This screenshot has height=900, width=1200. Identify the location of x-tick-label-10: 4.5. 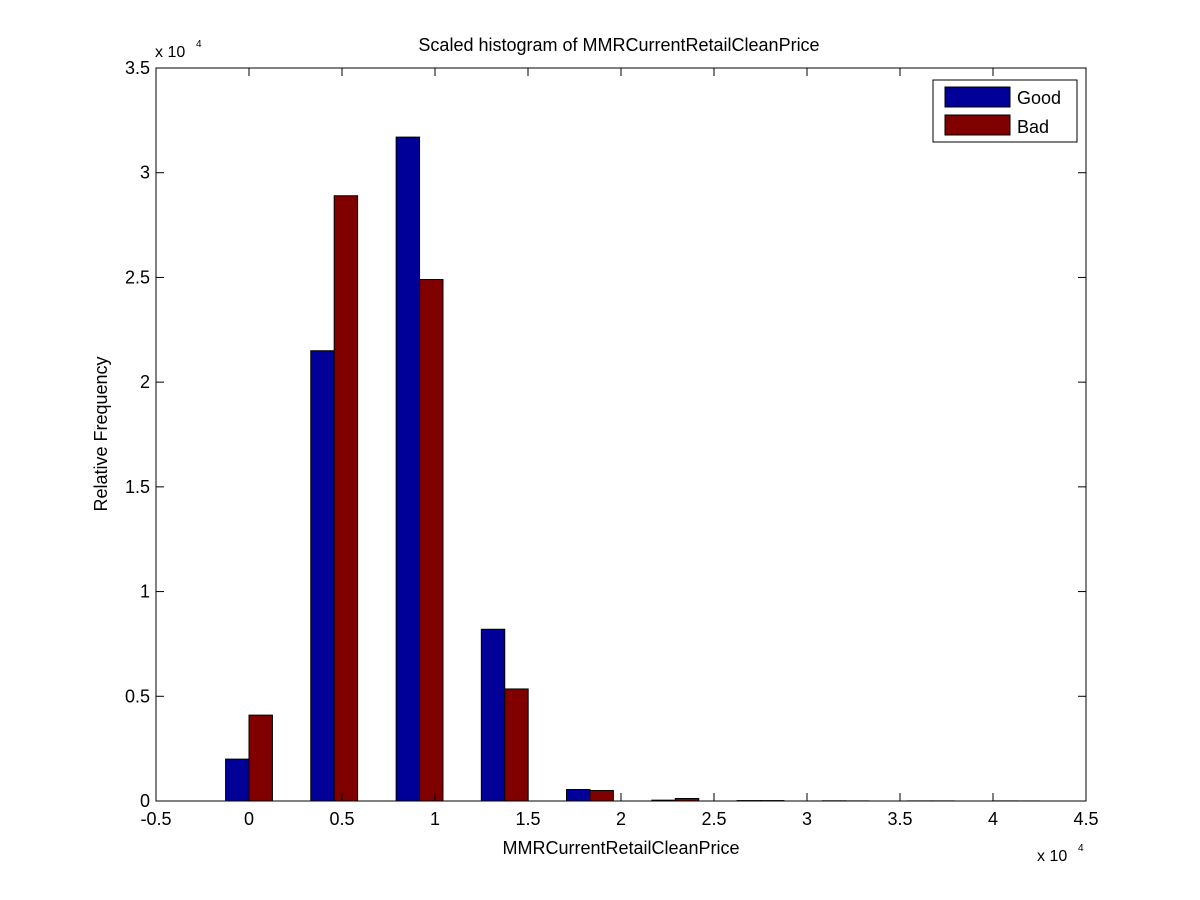
(1085, 819).